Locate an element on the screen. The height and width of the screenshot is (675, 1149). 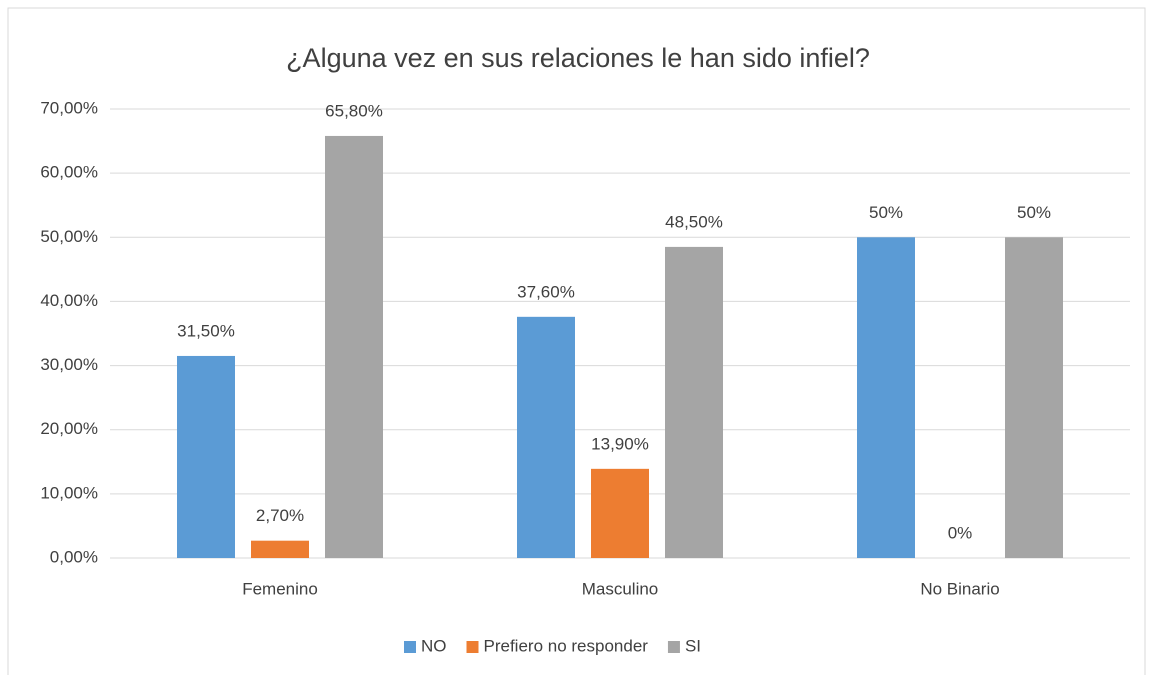
y-tick-label: 30,00% is located at coordinates (69, 364).